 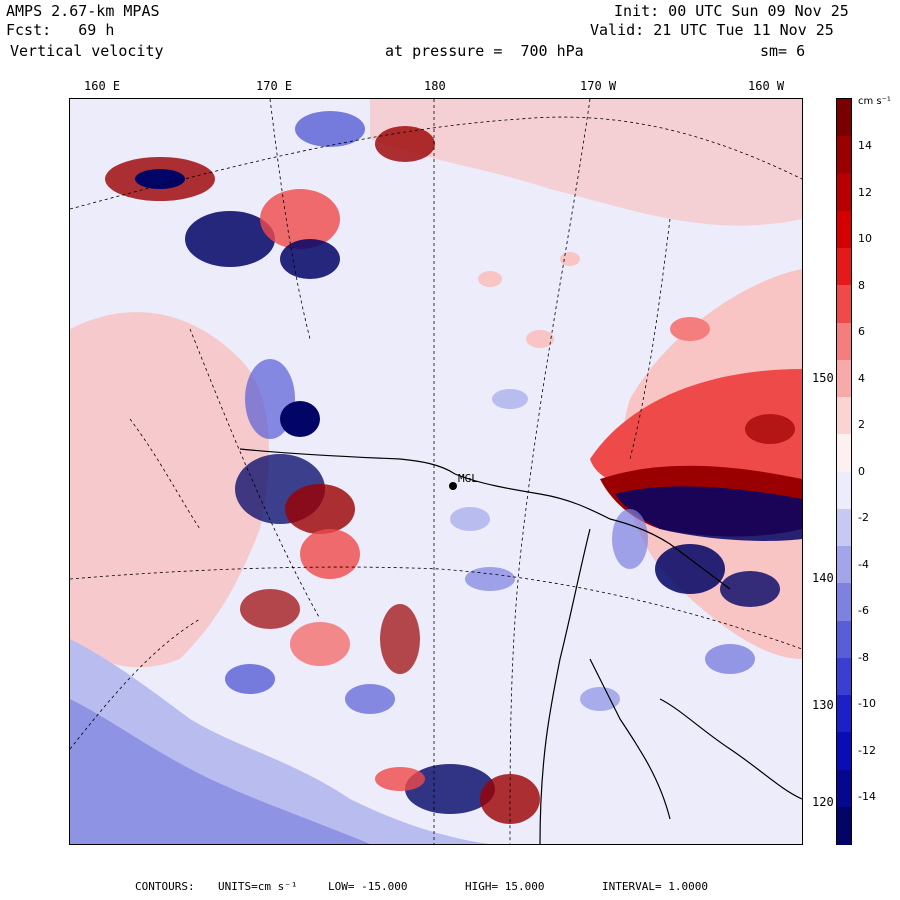 I want to click on init-time: Init: 00 UTC Sun 09 Nov 25, so click(x=731, y=11).